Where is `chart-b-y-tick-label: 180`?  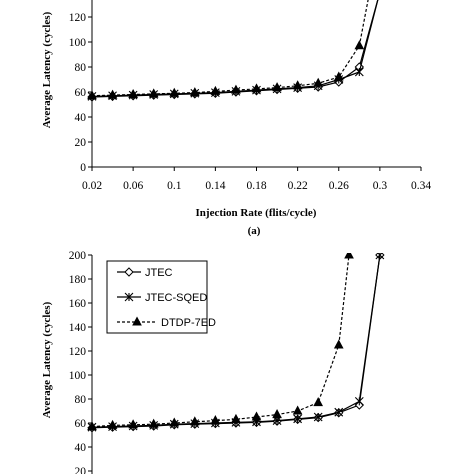 chart-b-y-tick-label: 180 is located at coordinates (78, 280).